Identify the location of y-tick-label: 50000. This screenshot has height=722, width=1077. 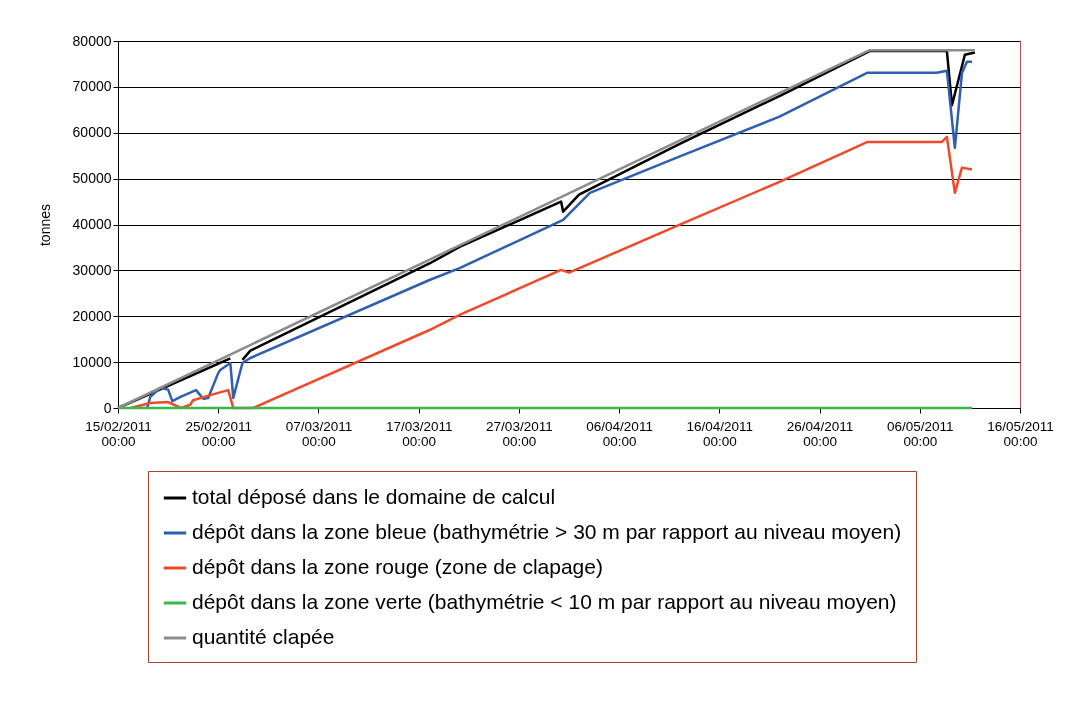
(92, 178).